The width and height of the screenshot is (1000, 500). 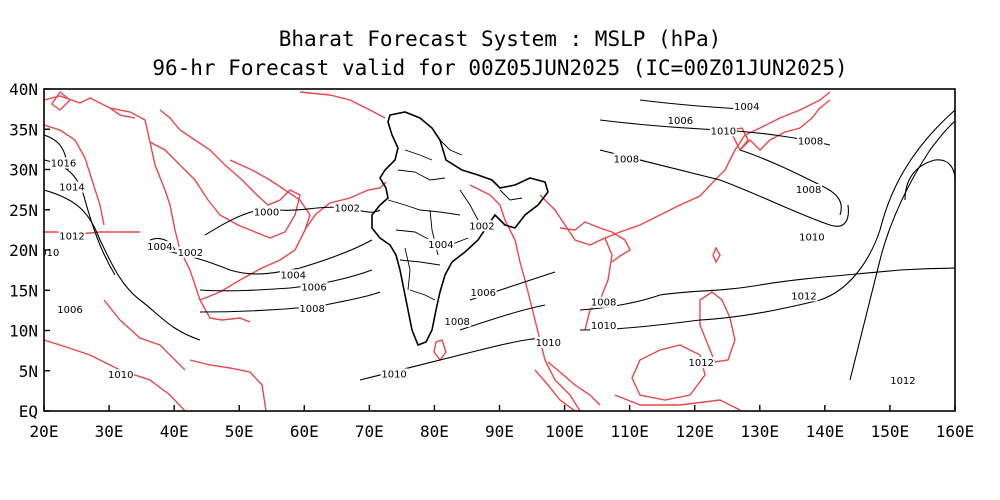 I want to click on y-tick-label: 15N, so click(x=23, y=290).